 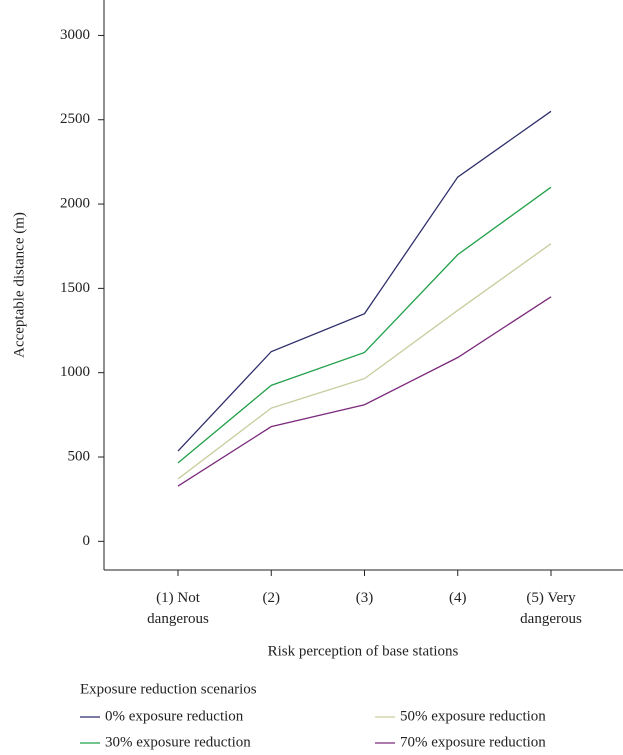 I want to click on legend-label: 30% exposure reduction, so click(x=178, y=742).